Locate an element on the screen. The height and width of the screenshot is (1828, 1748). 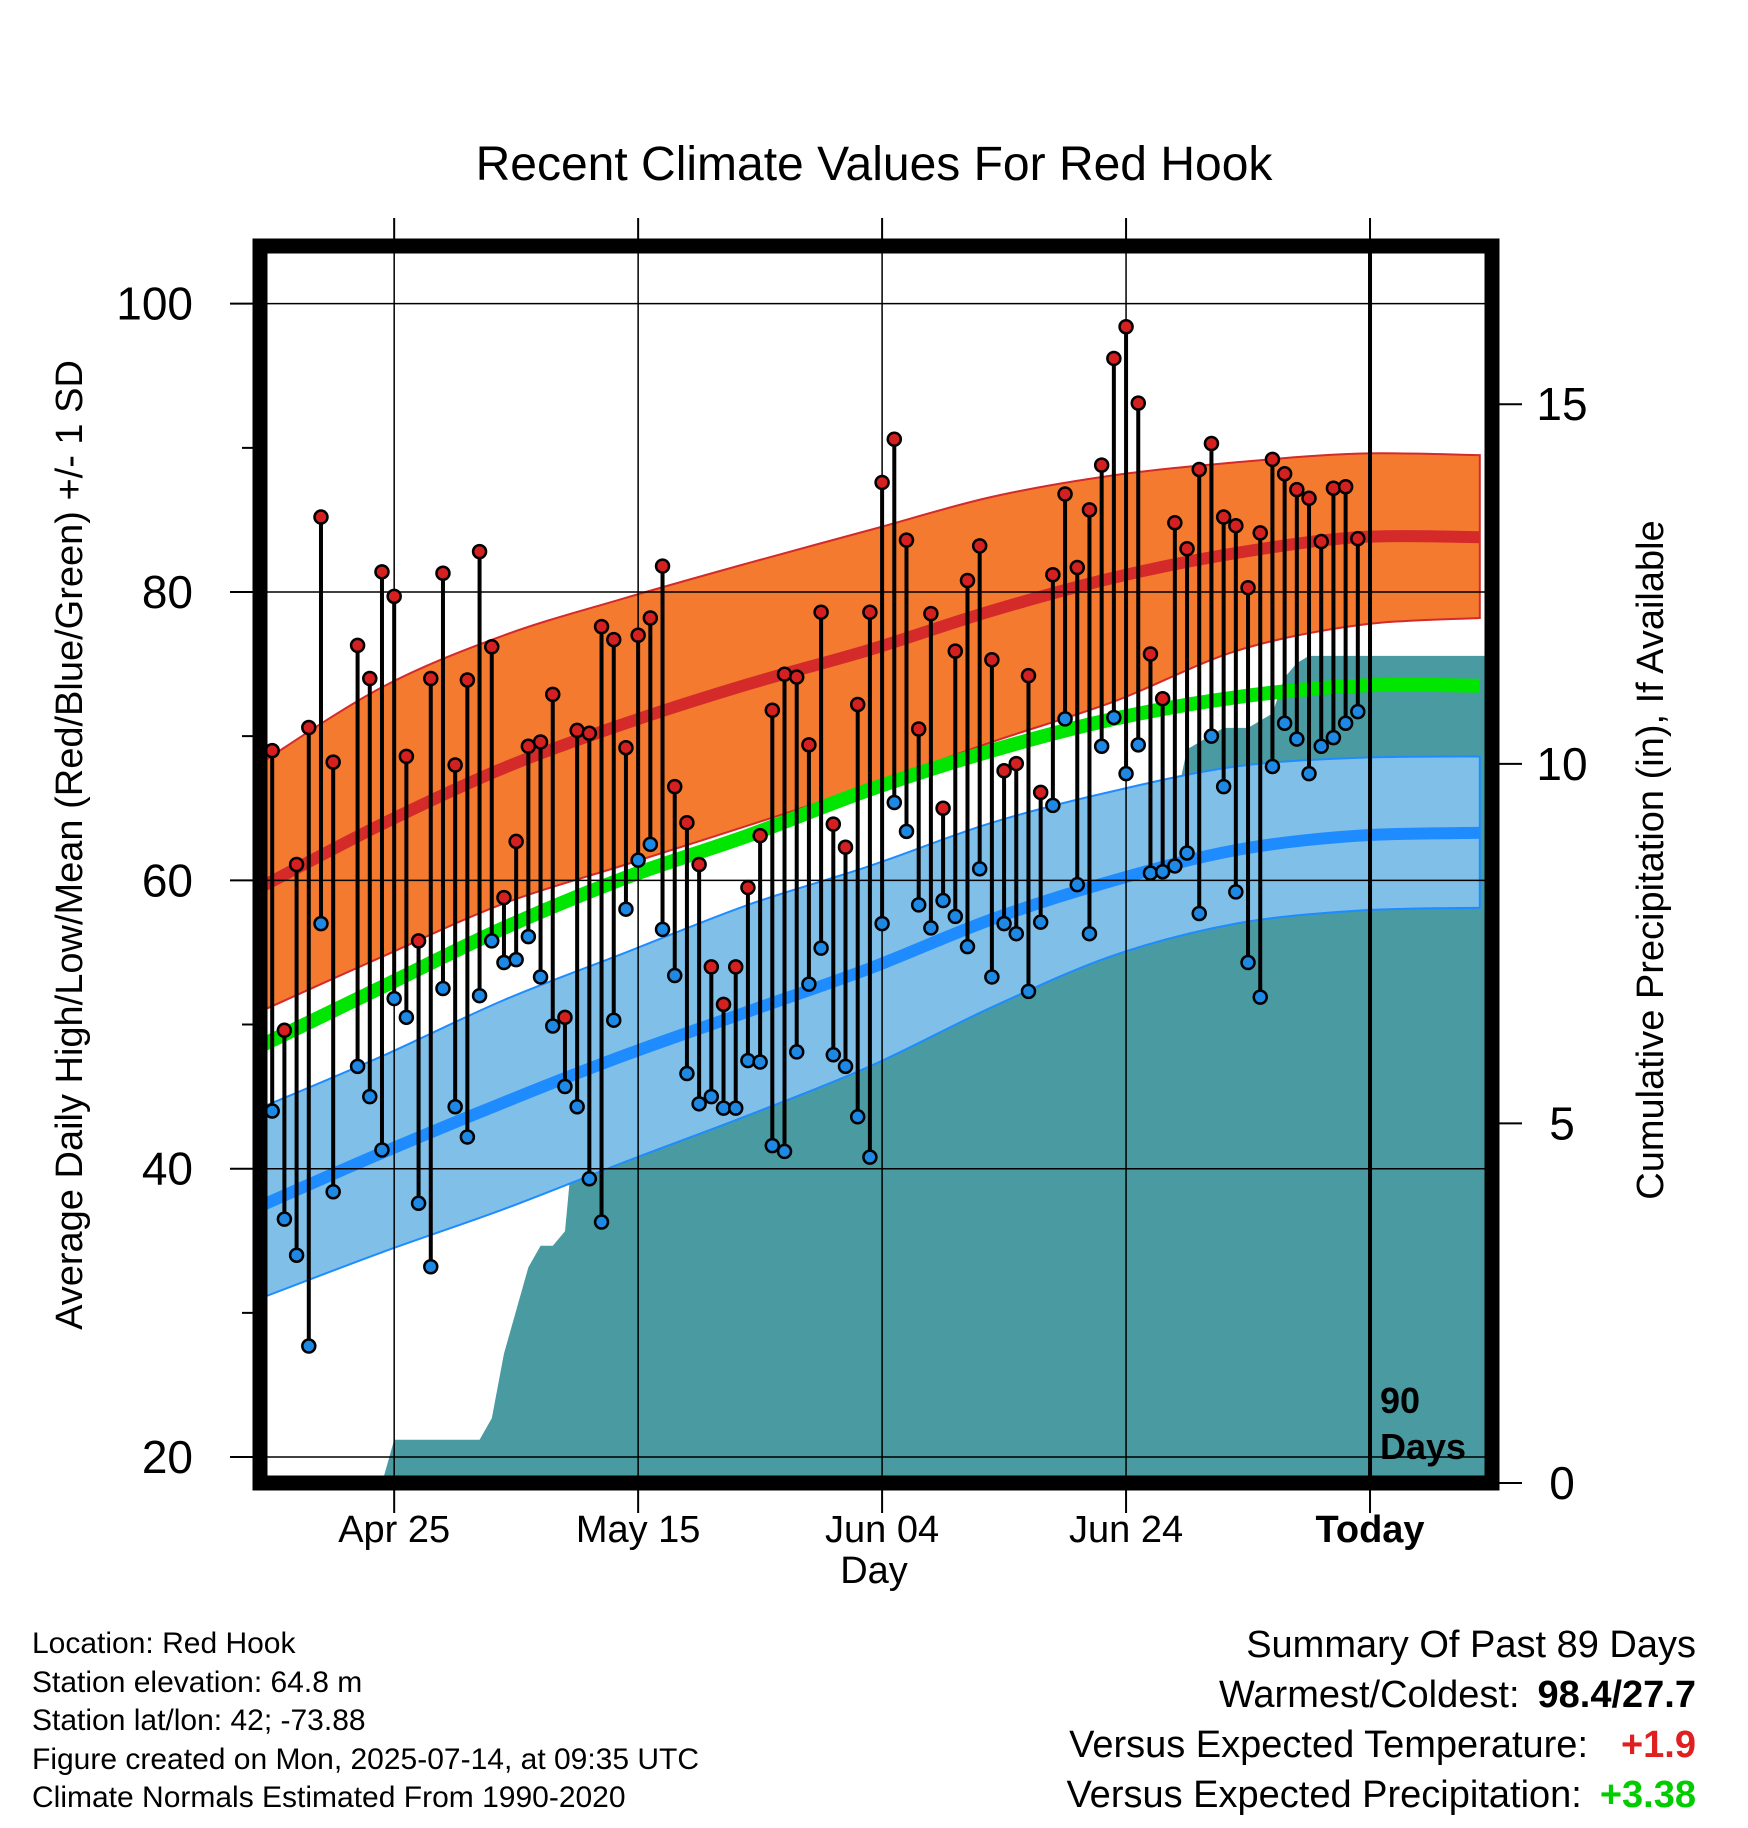
summary-title: Summary Of Past 89 Days is located at coordinates (1471, 1645).